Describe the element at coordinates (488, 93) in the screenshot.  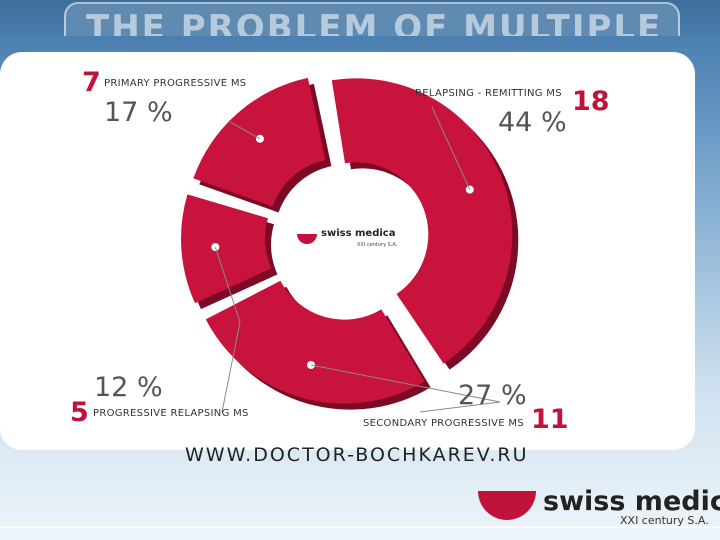
I see `relapsing-remitting-label: RELAPSING - REMITTING MS` at that location.